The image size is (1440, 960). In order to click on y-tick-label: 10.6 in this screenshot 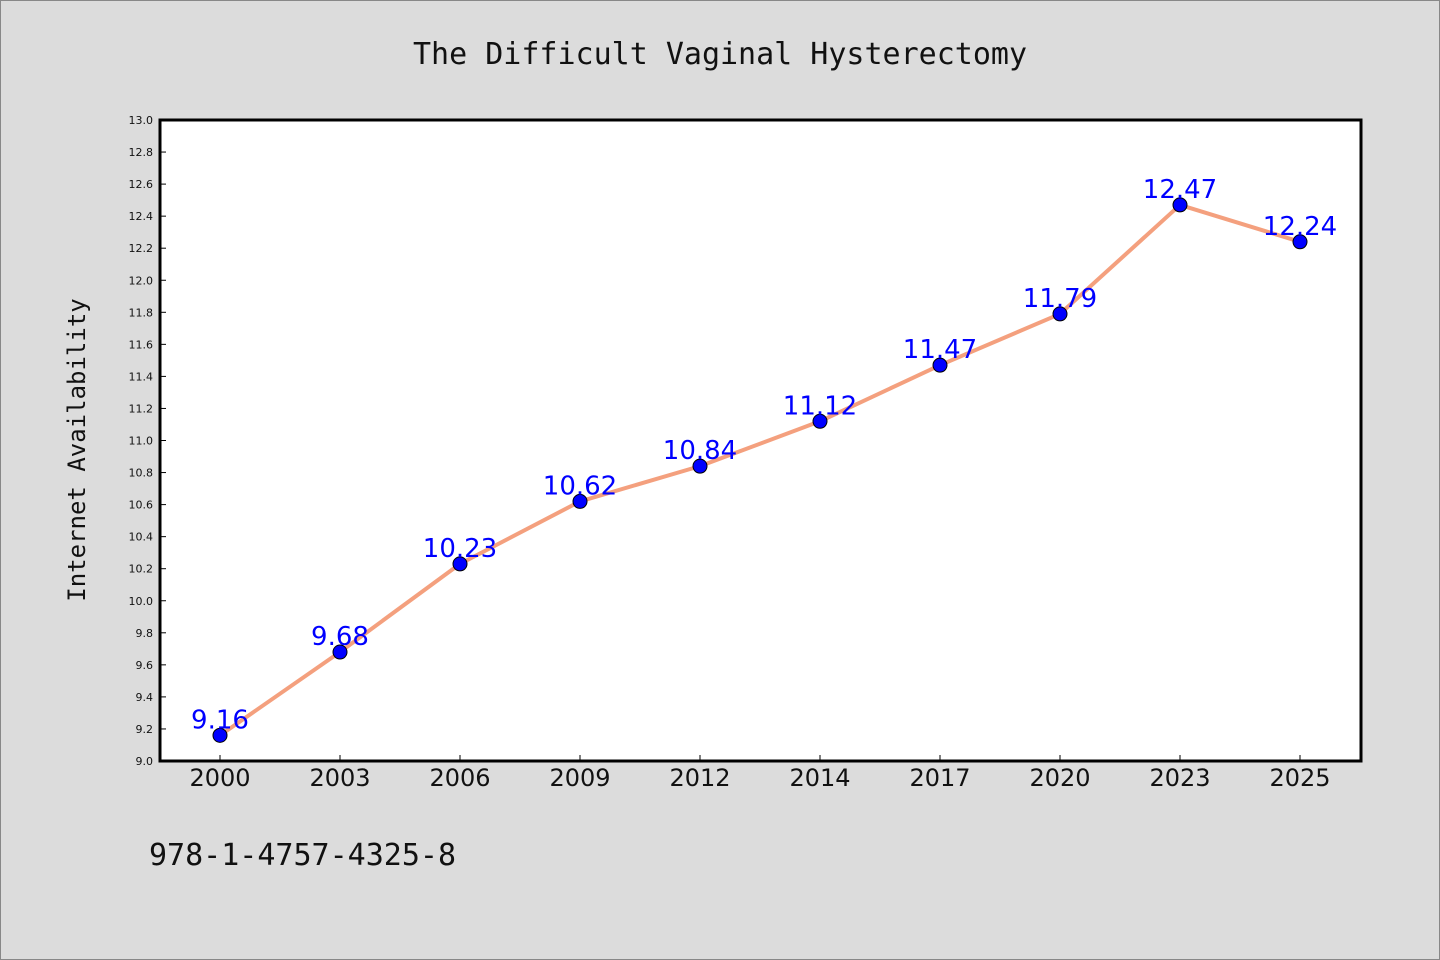, I will do `click(141, 505)`.